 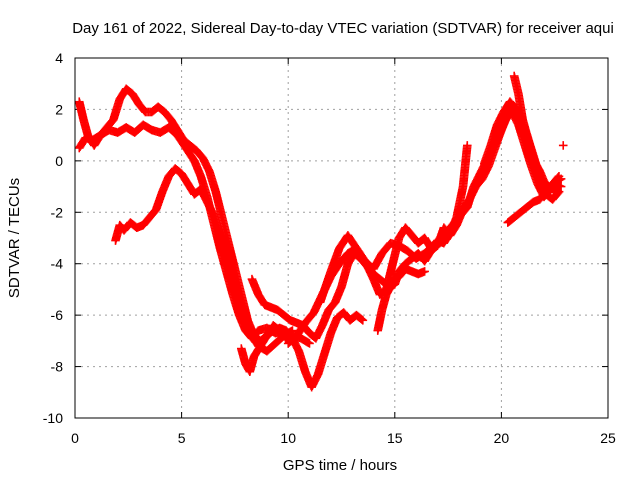 What do you see at coordinates (343, 438) in the screenshot?
I see `x-tick-labels: 0 5 10 15 20 25` at bounding box center [343, 438].